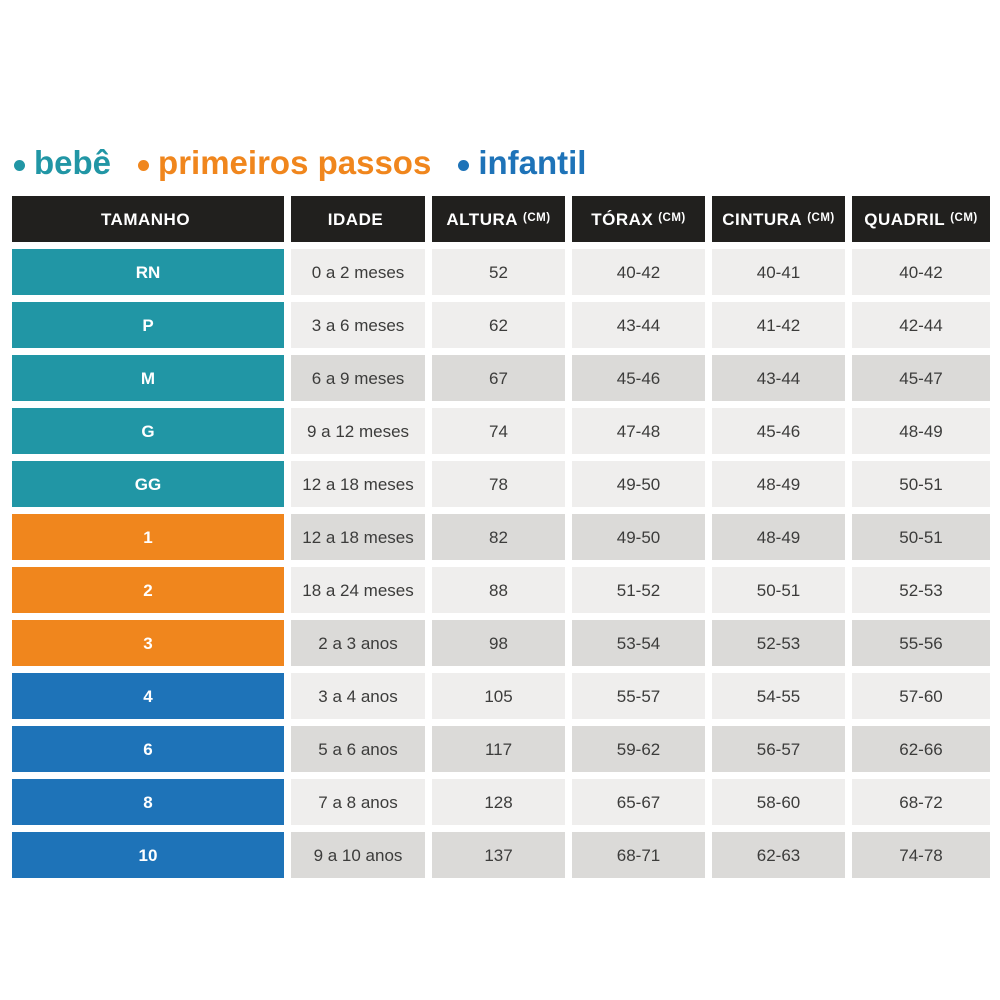 The image size is (1000, 1000). What do you see at coordinates (905, 219) in the screenshot?
I see `header-label: QUADRIL` at bounding box center [905, 219].